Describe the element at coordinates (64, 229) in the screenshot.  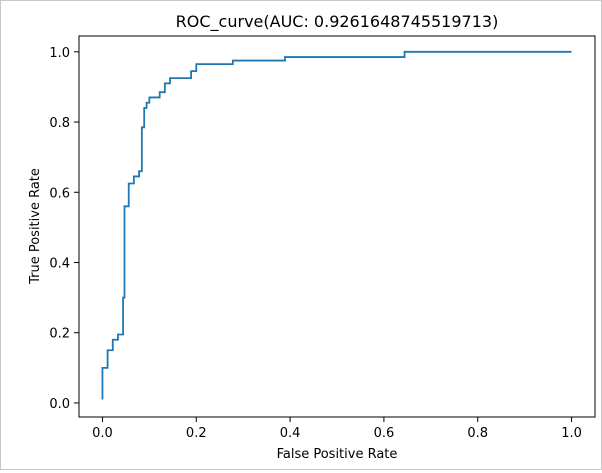
I see `y-axis-ticks: 0.0 0.2 0.4 0.6 0.8 1.0` at that location.